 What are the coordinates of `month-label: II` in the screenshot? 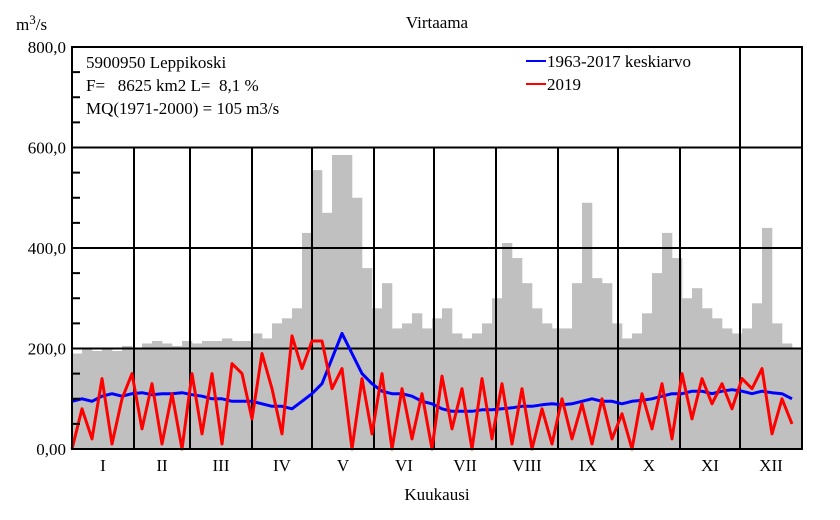 It's located at (162, 465).